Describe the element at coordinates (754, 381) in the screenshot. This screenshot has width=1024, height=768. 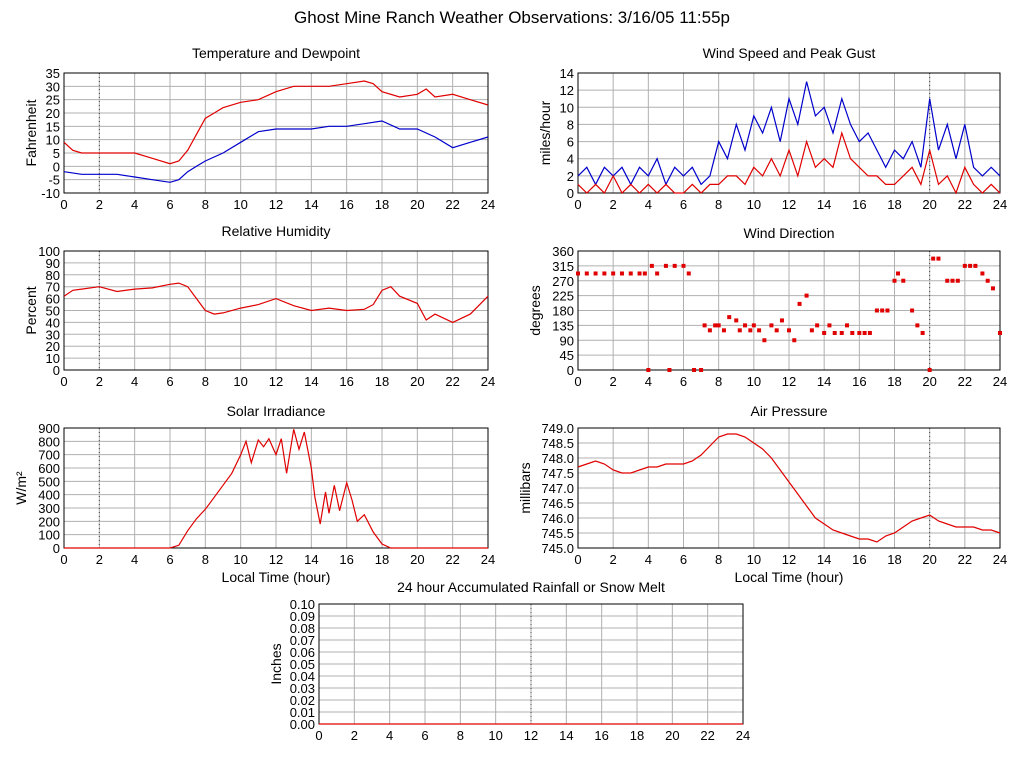
I see `wdir-xtick-label: 10` at that location.